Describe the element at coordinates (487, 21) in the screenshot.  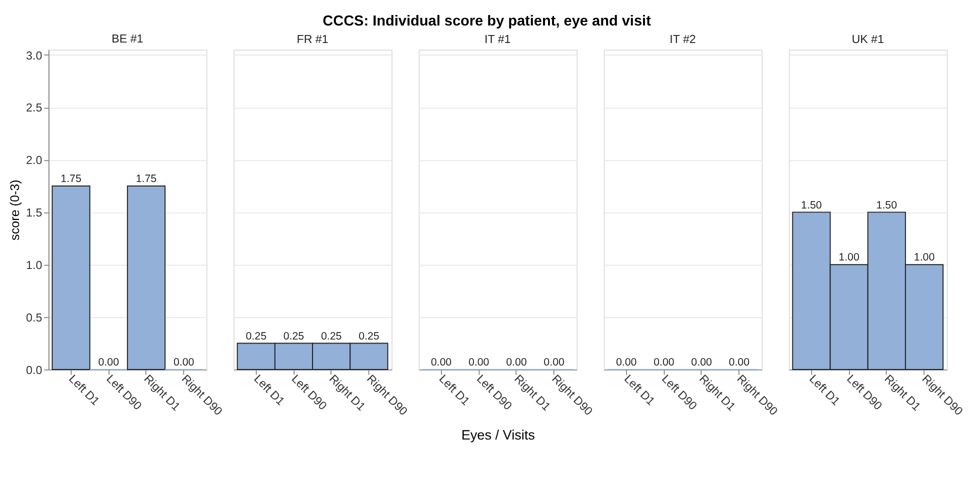
I see `chart-title: CCCS: Individual score by patient, eye and visit` at that location.